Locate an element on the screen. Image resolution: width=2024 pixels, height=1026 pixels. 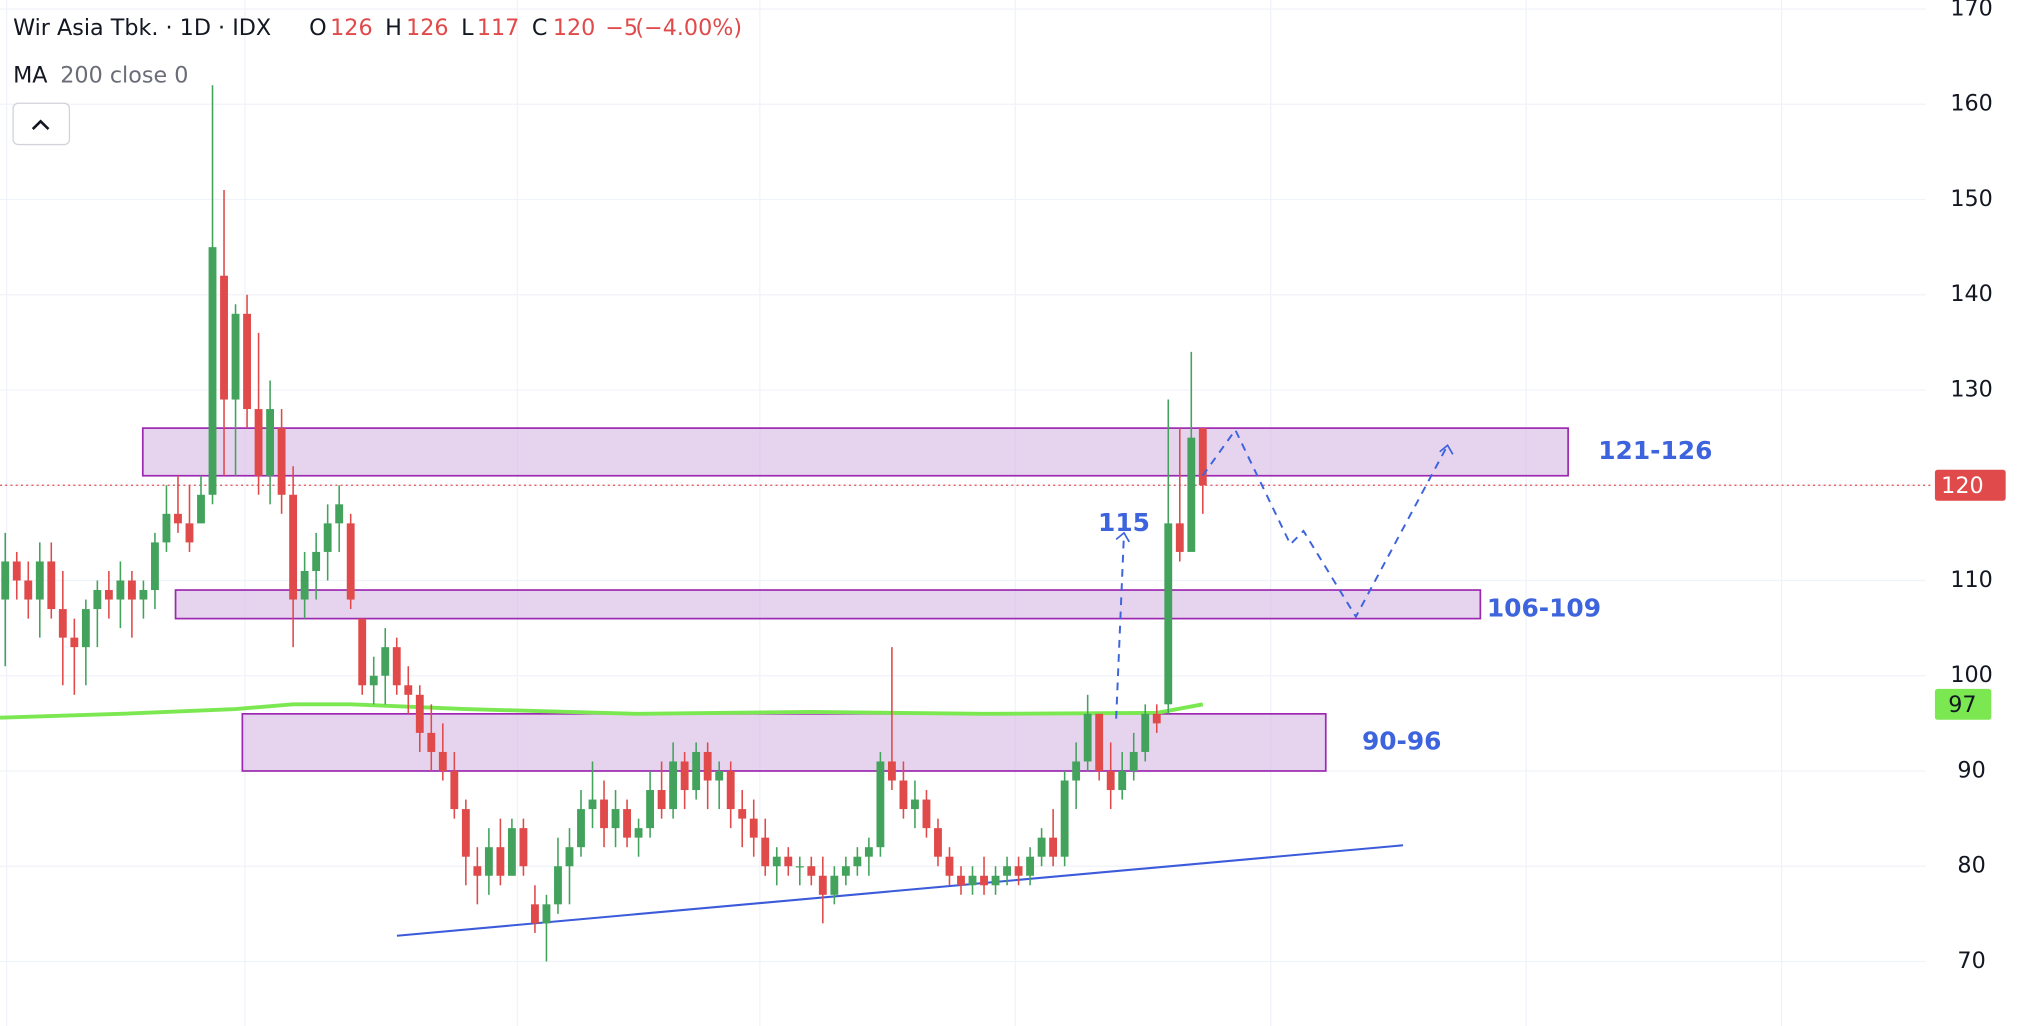
y-tick-label: 170 is located at coordinates (1971, 10).